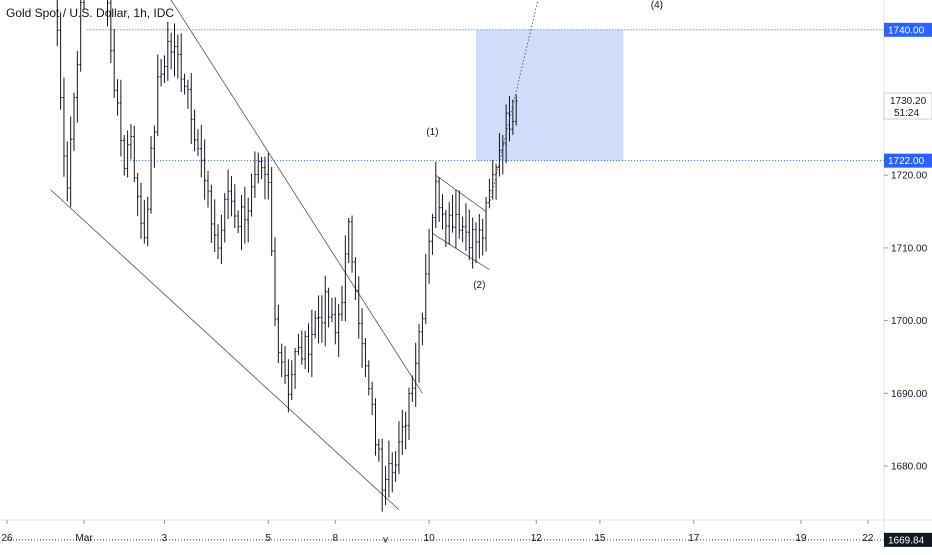 The width and height of the screenshot is (932, 555). Describe the element at coordinates (385, 539) in the screenshot. I see `wave-label: v` at that location.